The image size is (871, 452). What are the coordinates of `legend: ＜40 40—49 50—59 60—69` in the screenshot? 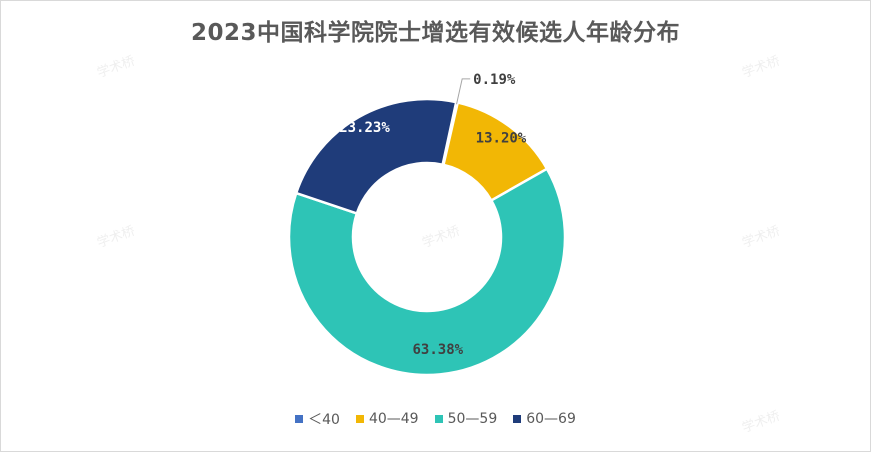 It's located at (435, 419).